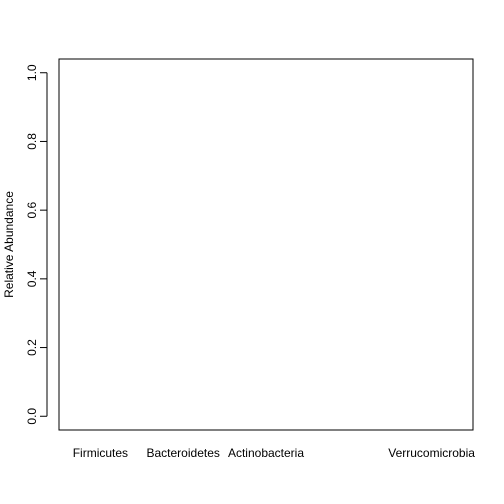  What do you see at coordinates (183, 453) in the screenshot?
I see `x-tick-label: Bacteroidetes` at bounding box center [183, 453].